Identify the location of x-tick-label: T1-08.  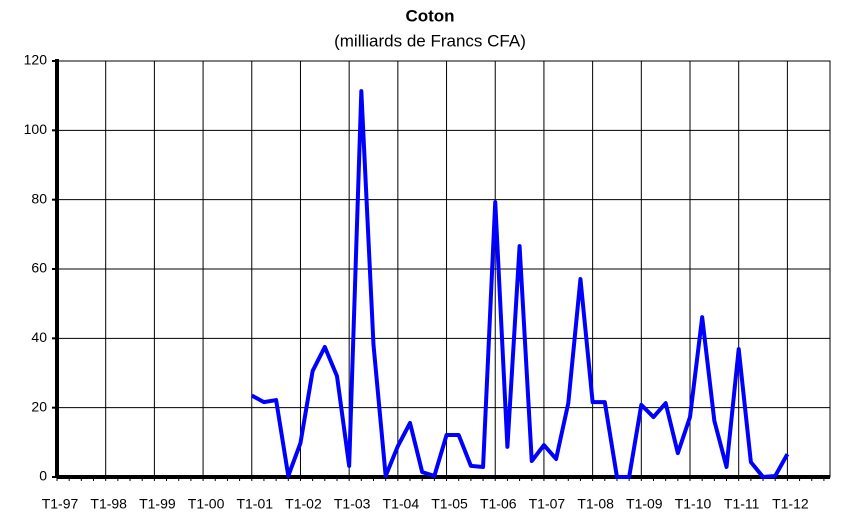
(595, 504).